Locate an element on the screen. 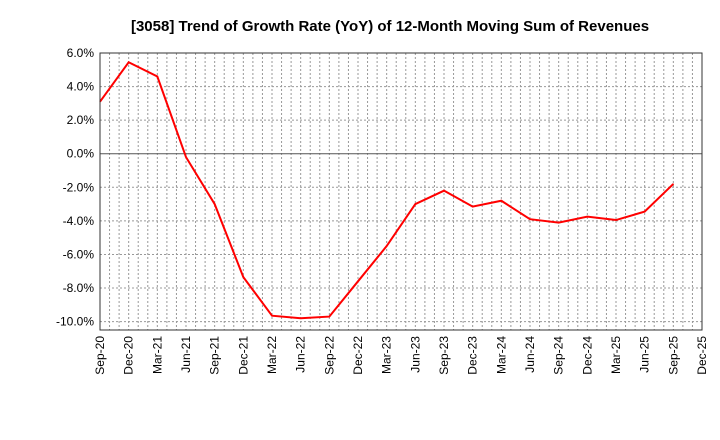 The image size is (720, 440). x-tick-label: Dec-23 is located at coordinates (473, 355).